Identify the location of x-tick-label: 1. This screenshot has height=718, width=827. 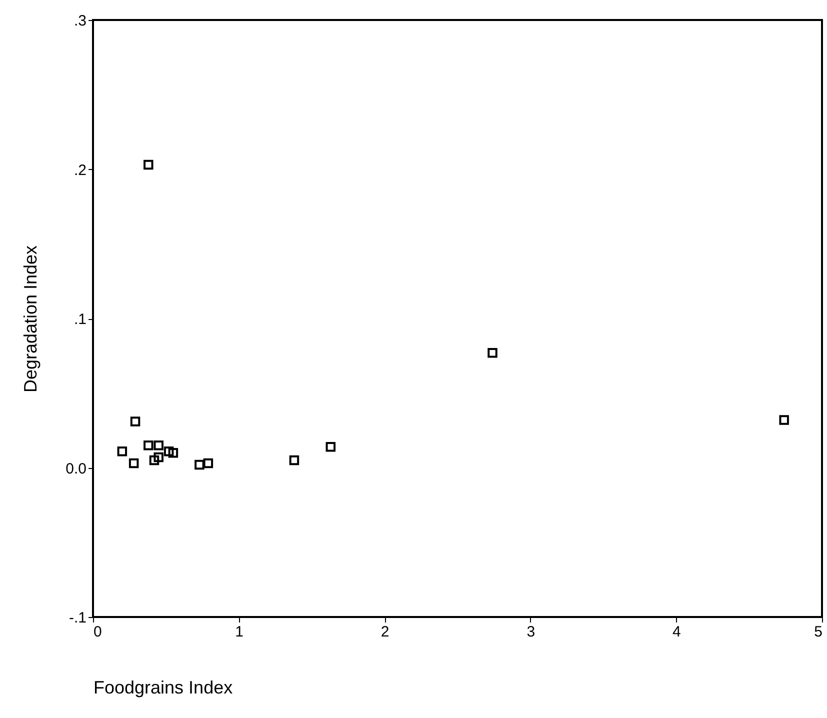
(239, 632).